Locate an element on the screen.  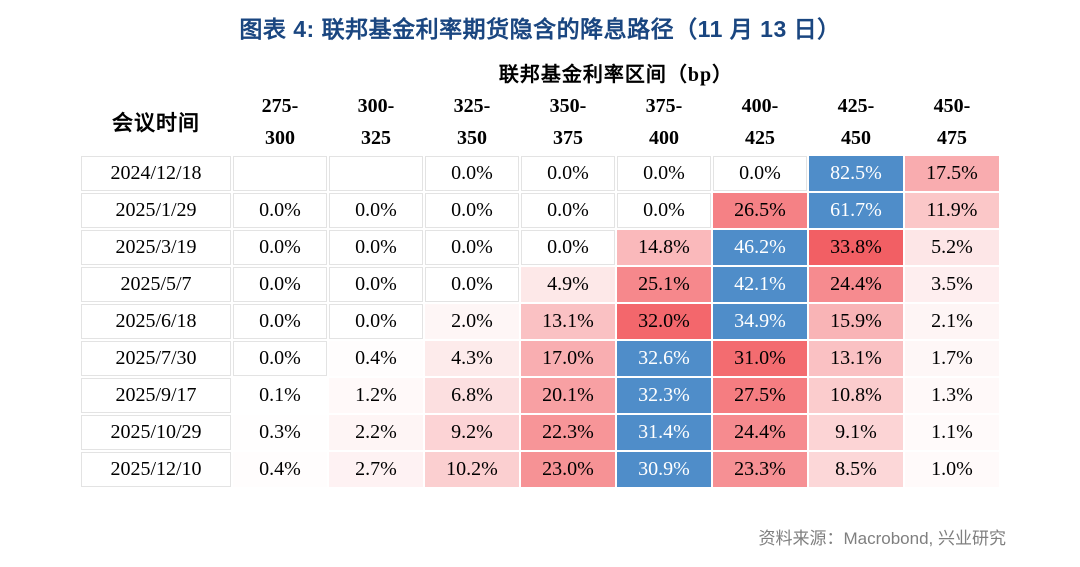
probability-cell: 24.4% is located at coordinates (760, 432).